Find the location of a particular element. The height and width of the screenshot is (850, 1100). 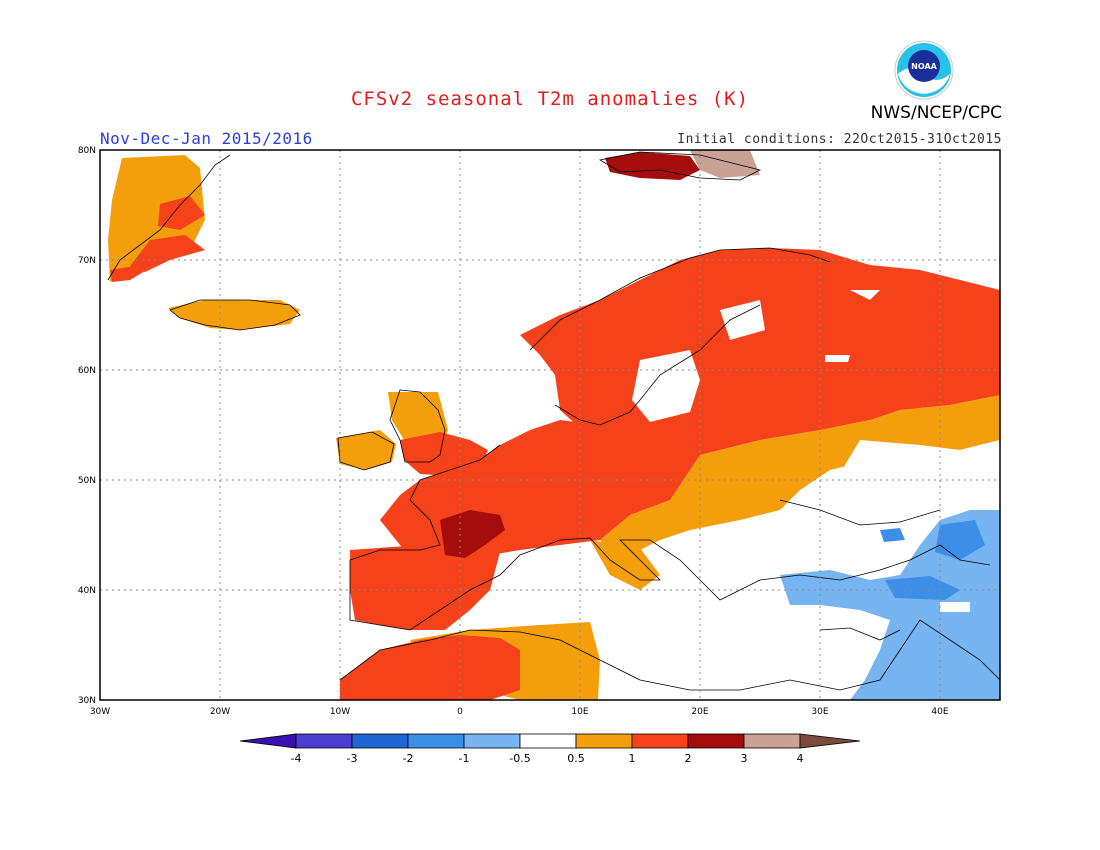

colorbar-label: -4 is located at coordinates (296, 758).